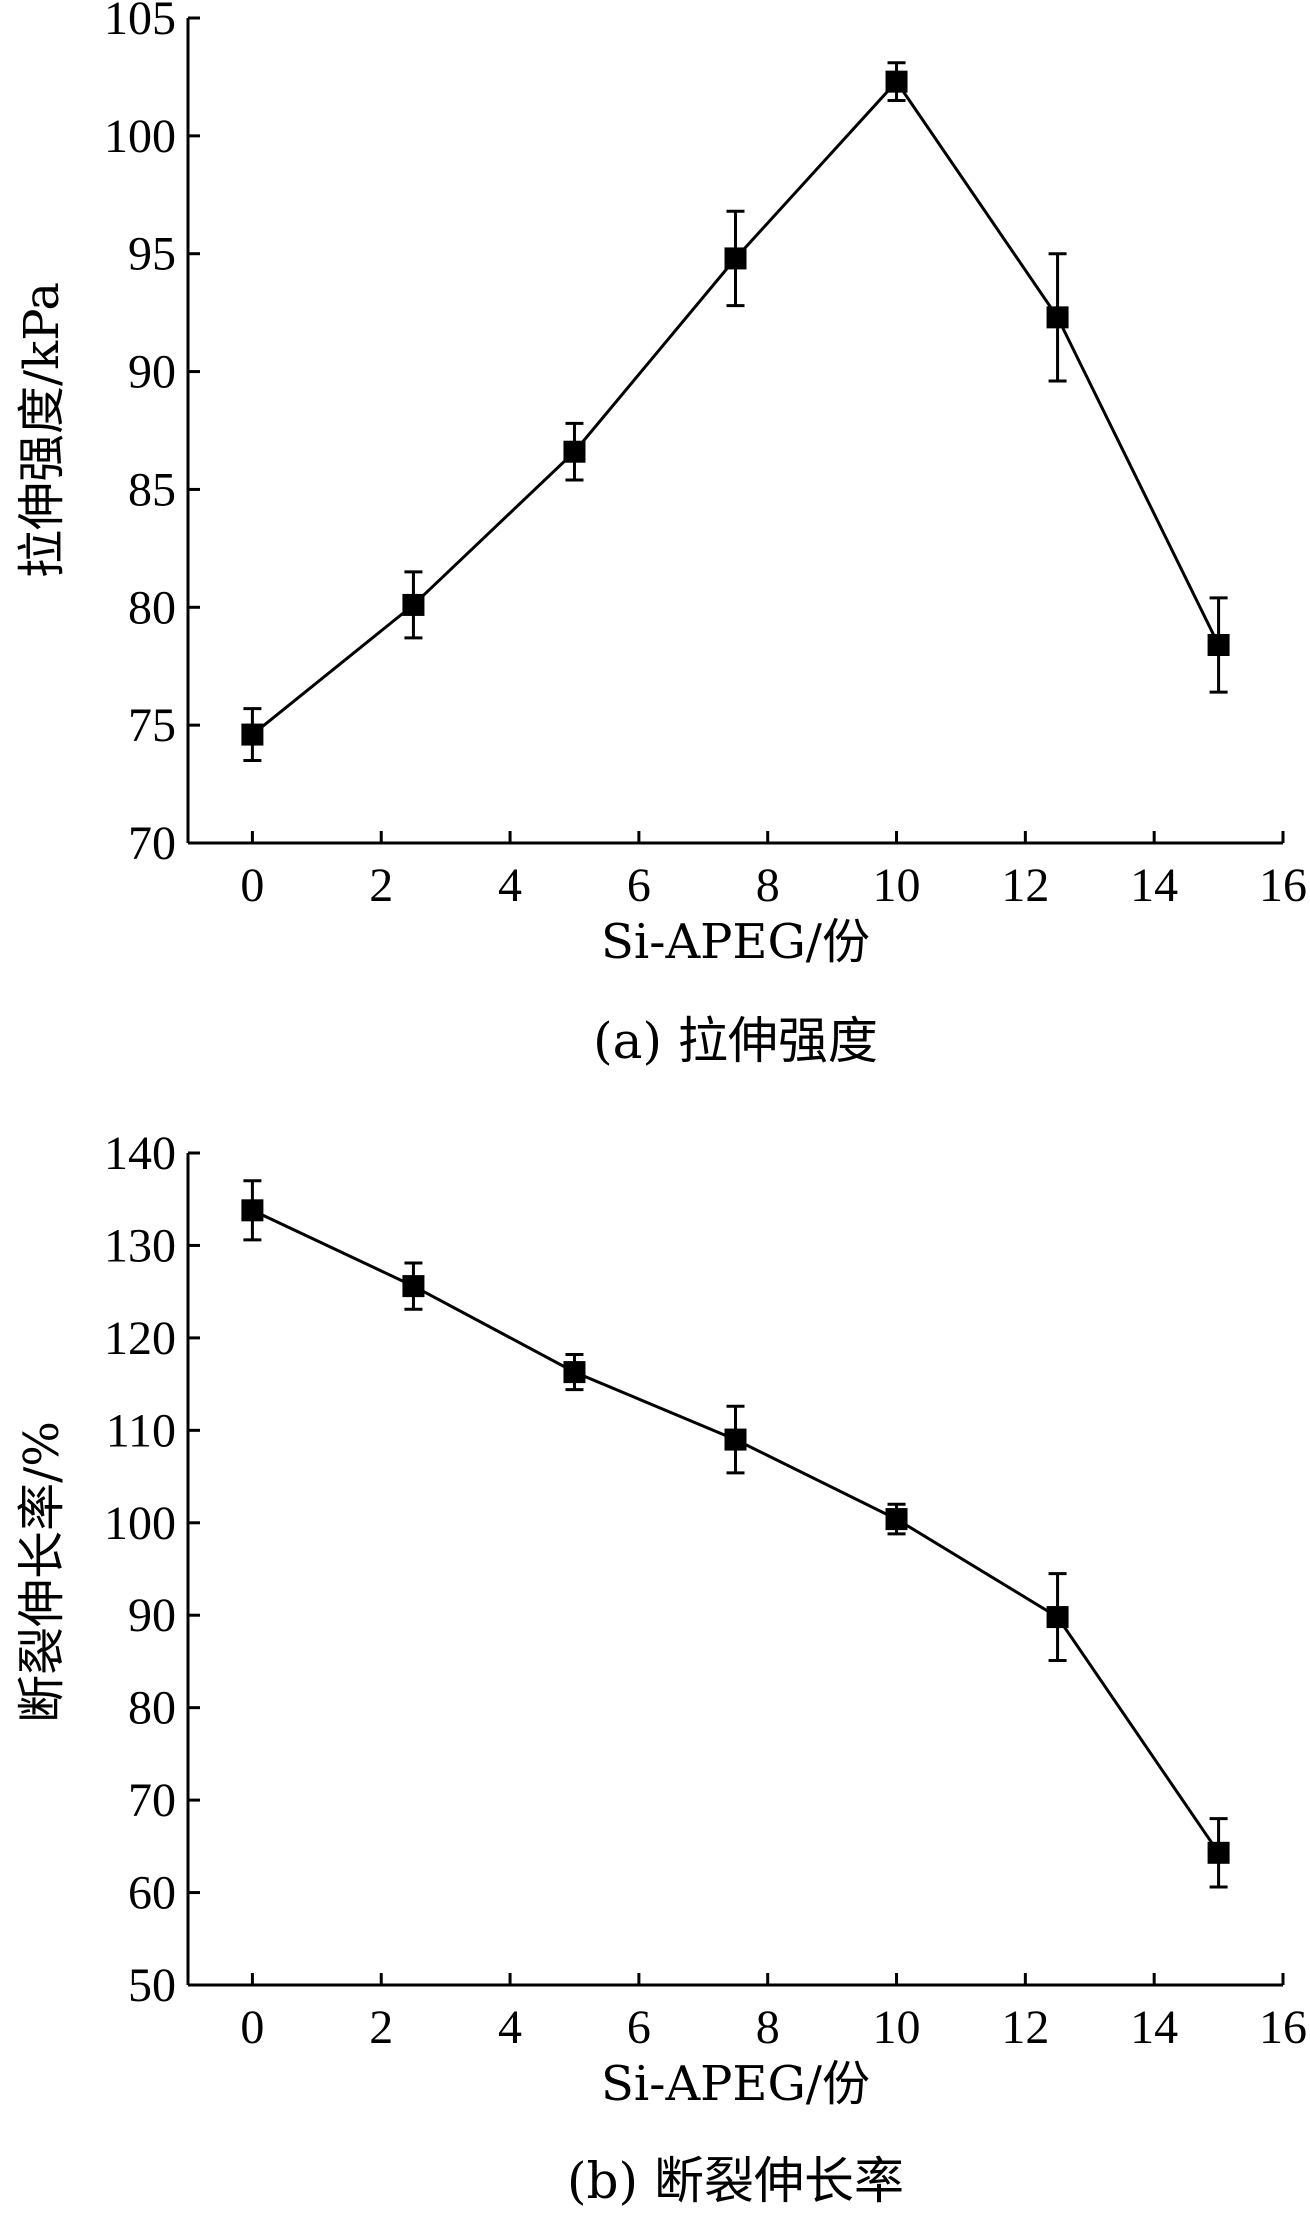 This screenshot has height=2217, width=1310. What do you see at coordinates (42, 1572) in the screenshot?
I see `y-axis-title: 断裂伸长率/%` at bounding box center [42, 1572].